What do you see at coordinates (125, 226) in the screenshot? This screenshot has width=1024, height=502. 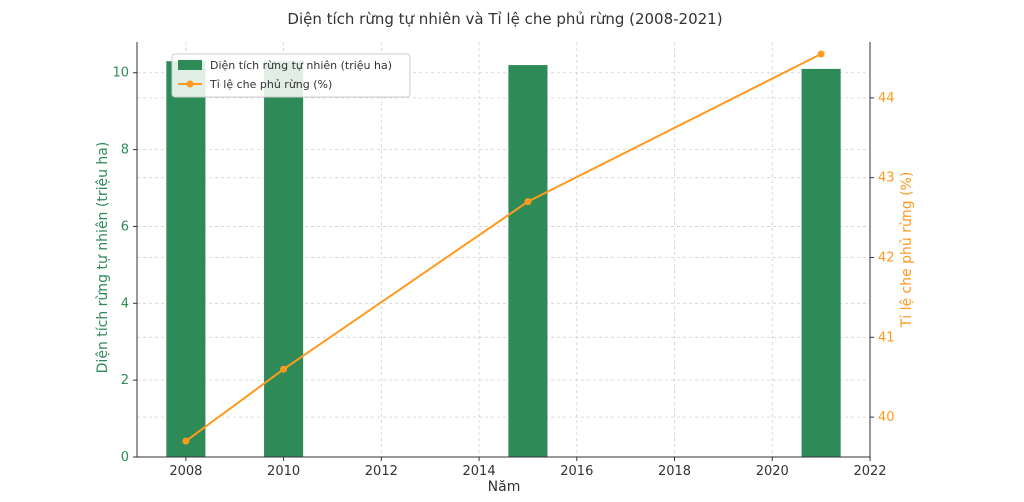 I see `y-left-tick-label: 6` at bounding box center [125, 226].